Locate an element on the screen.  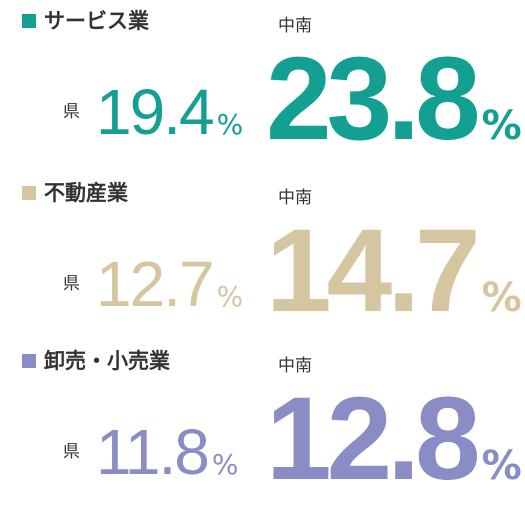
region-value: 12.8 is located at coordinates (373, 439).